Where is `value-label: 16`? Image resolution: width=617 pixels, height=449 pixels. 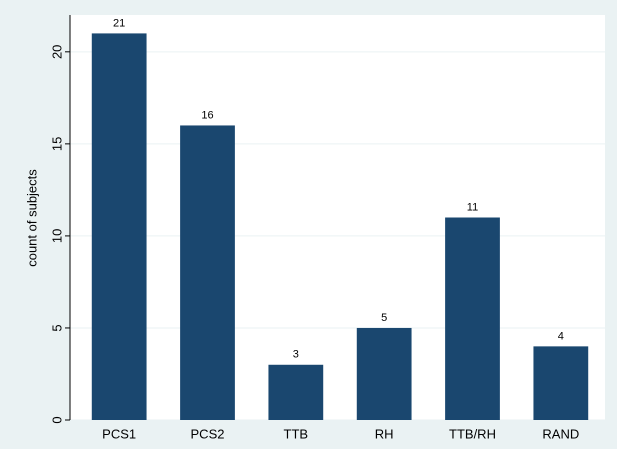
value-label: 16 is located at coordinates (207, 115).